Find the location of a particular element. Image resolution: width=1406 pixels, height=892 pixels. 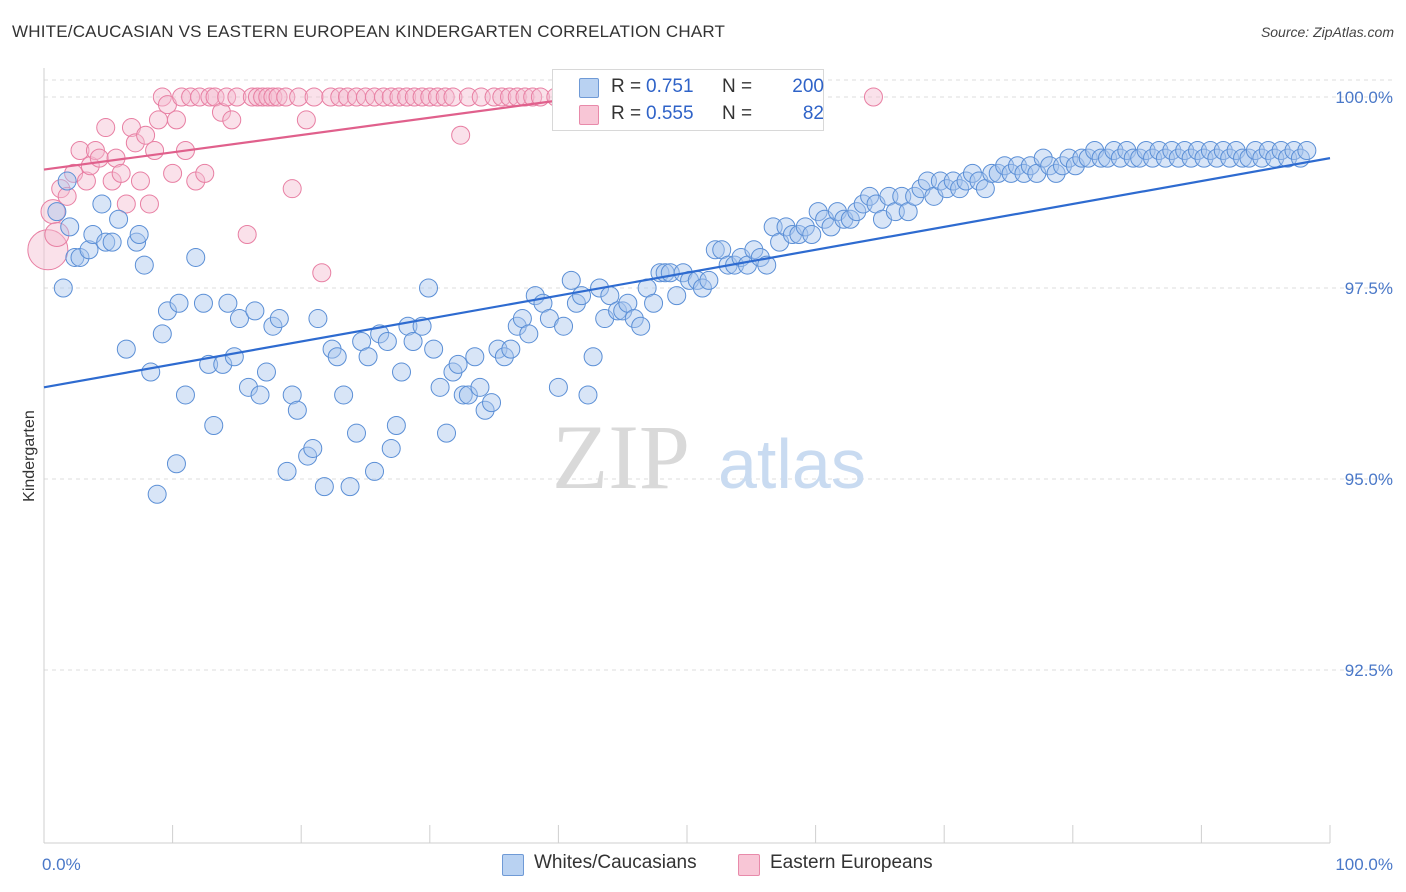

legend-n-label: N = is located at coordinates (737, 86).